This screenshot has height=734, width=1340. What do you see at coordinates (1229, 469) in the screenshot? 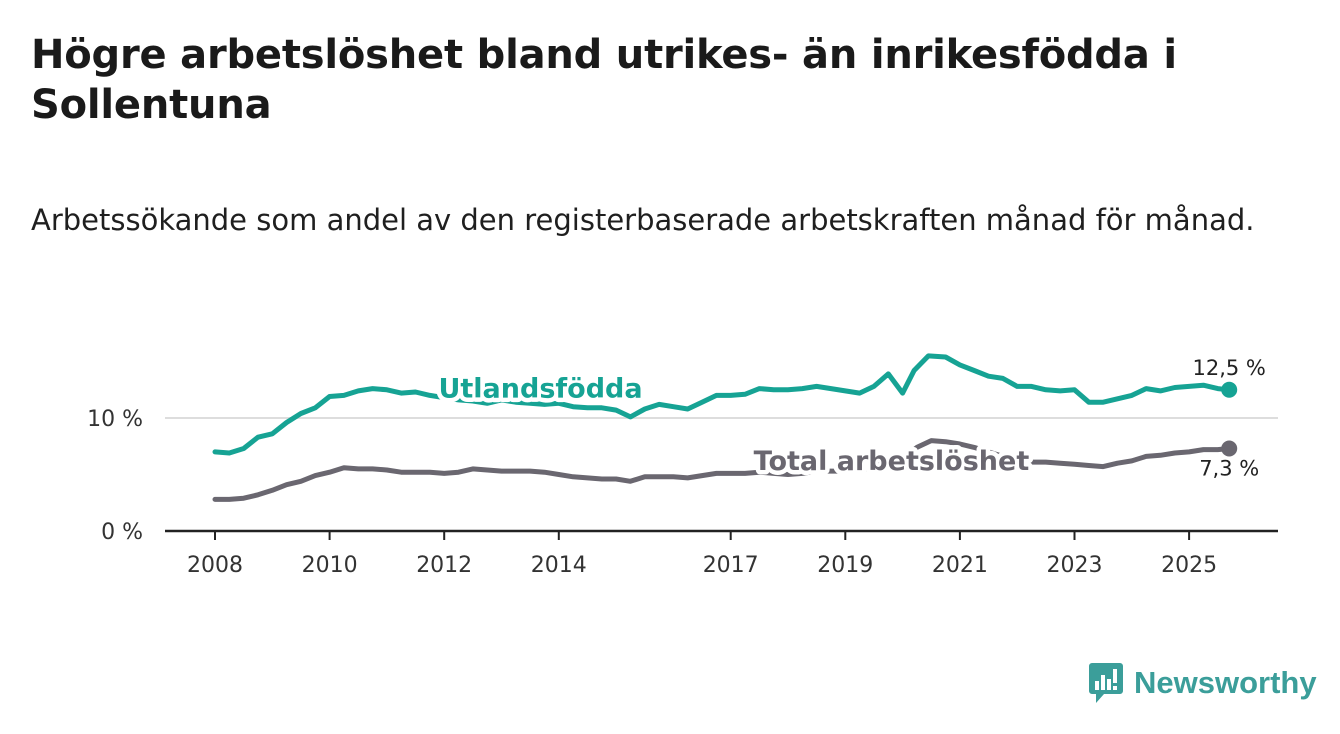
I see `end-value-label-total: 7,3 %` at bounding box center [1229, 469].